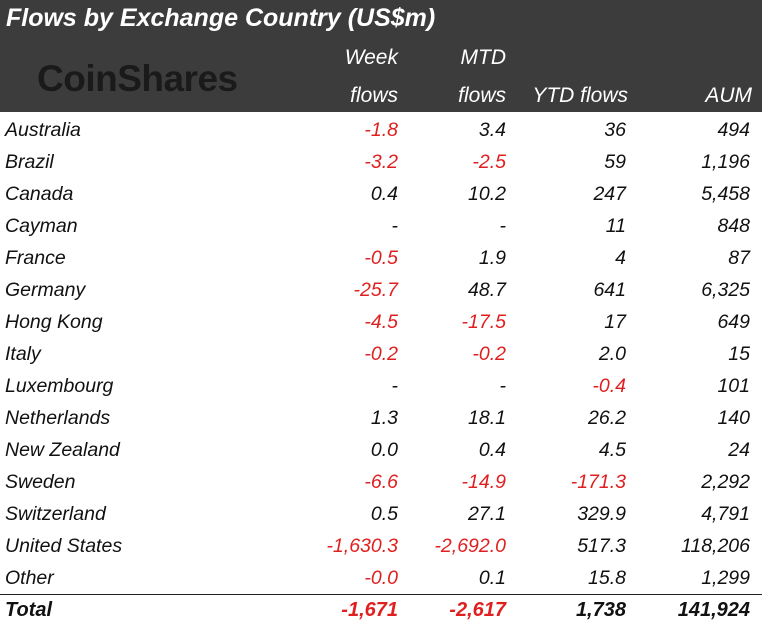 The width and height of the screenshot is (762, 626). I want to click on total-ytd: 1,738, so click(600, 610).